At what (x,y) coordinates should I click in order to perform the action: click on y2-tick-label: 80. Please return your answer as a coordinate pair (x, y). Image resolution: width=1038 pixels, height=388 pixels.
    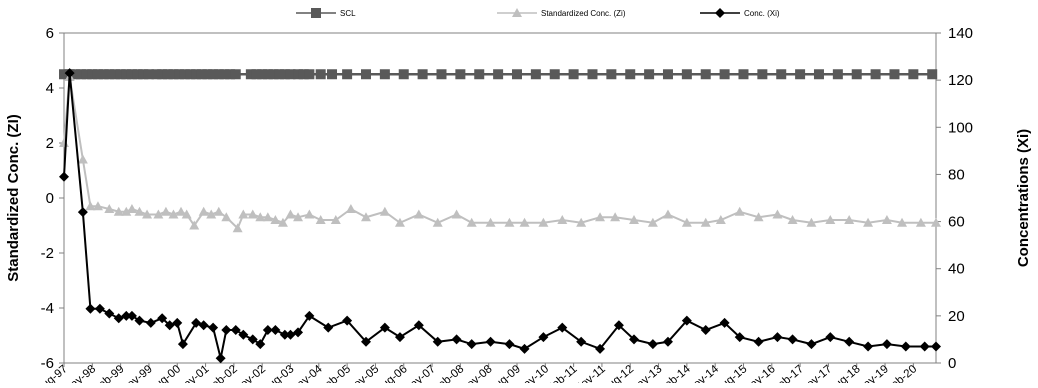
    Looking at the image, I should click on (956, 174).